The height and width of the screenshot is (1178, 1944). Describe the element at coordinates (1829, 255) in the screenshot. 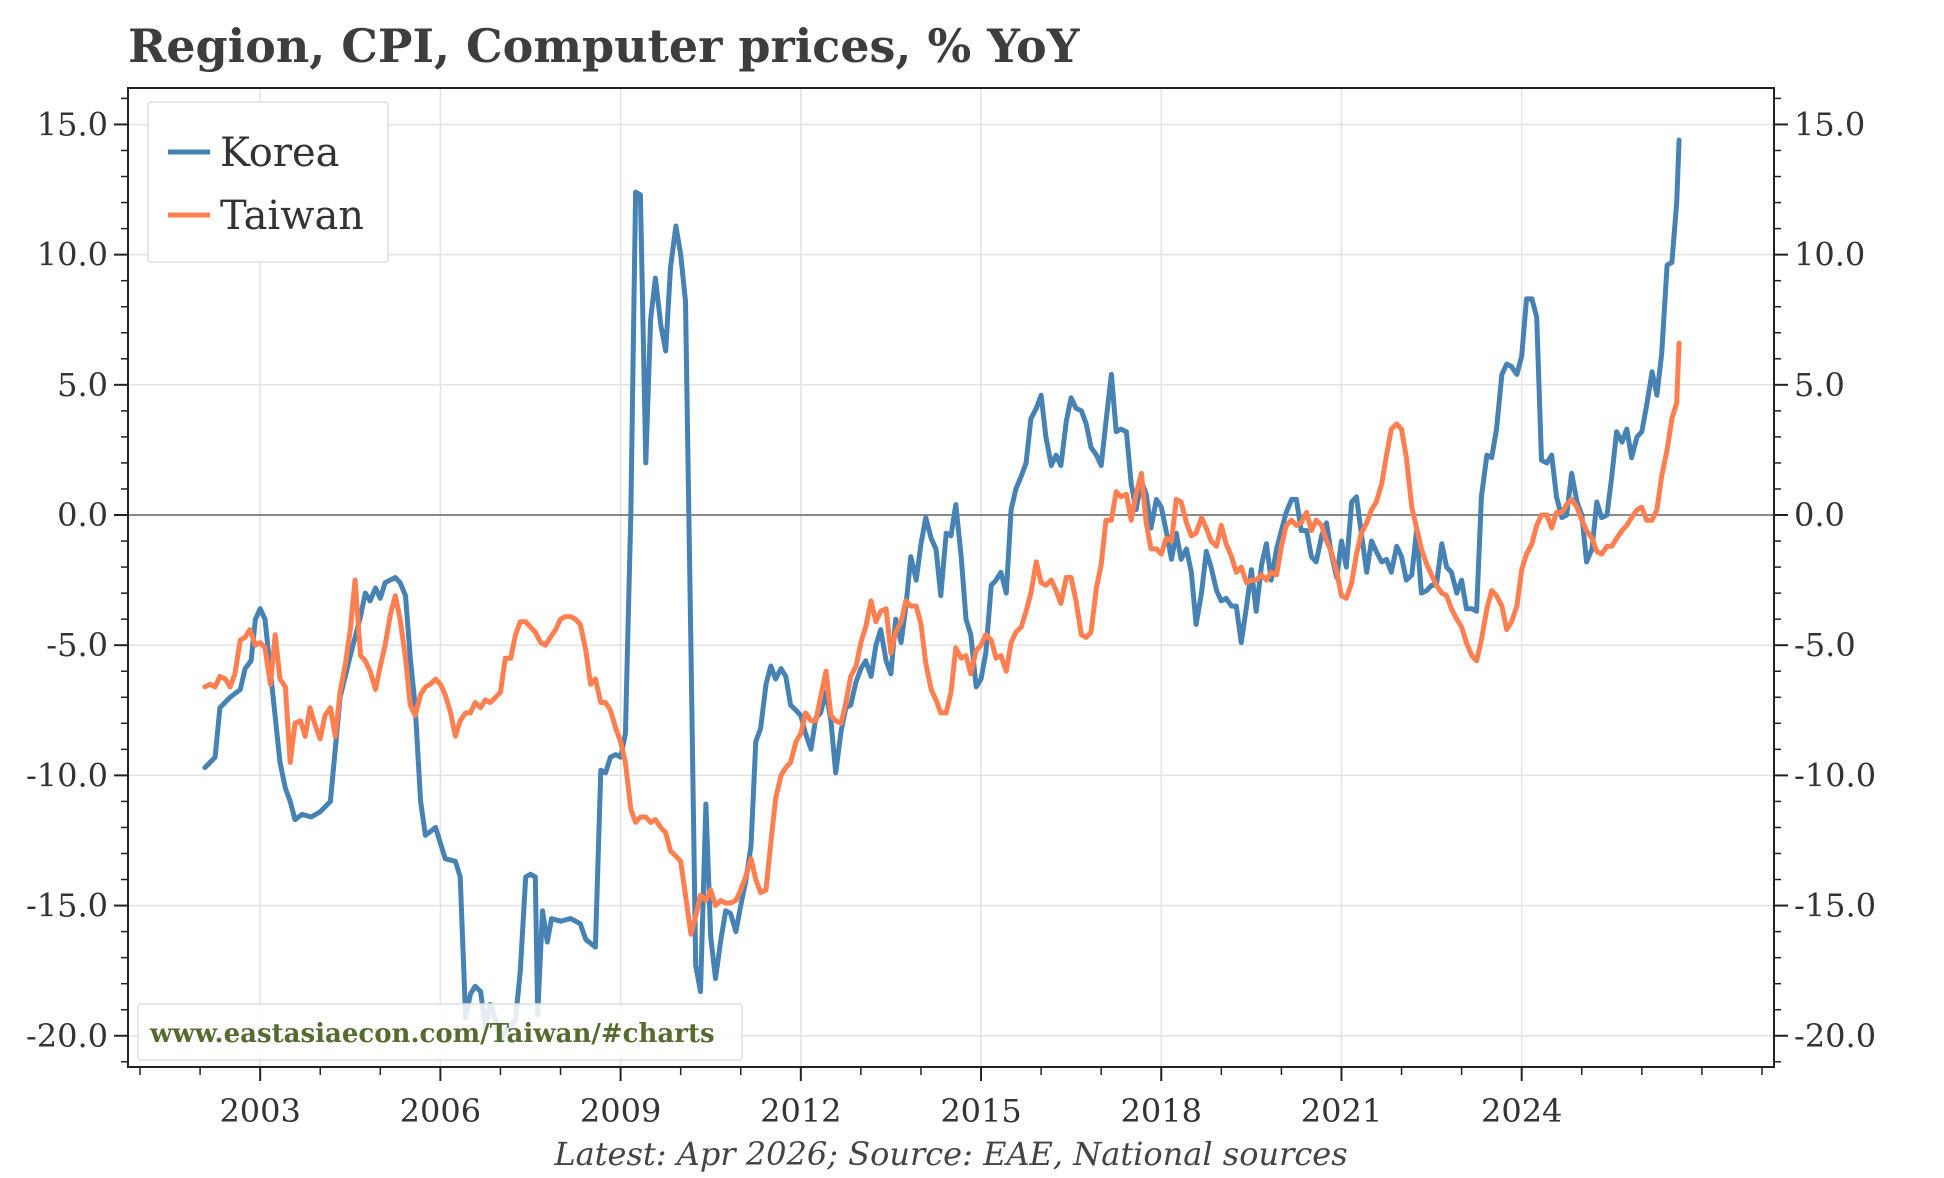

I see `y-tick-label-right: 10.0` at that location.